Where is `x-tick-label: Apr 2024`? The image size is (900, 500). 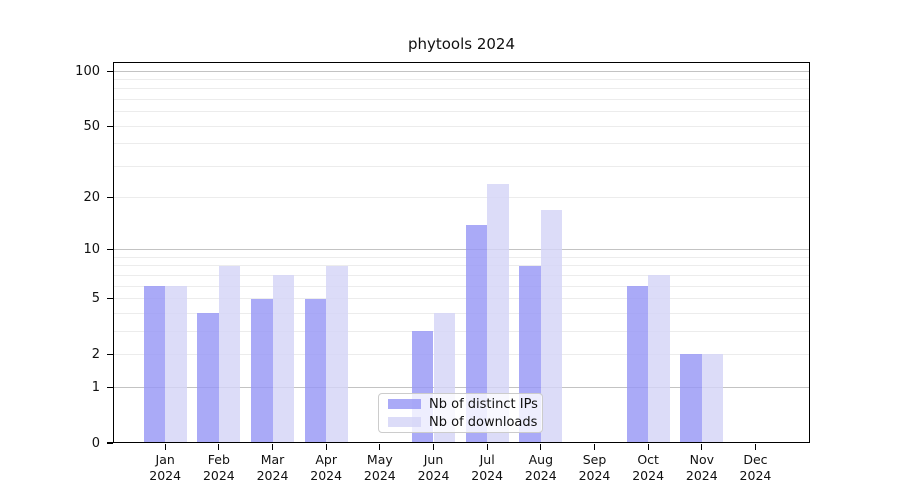 x-tick-label: Apr 2024 is located at coordinates (326, 468).